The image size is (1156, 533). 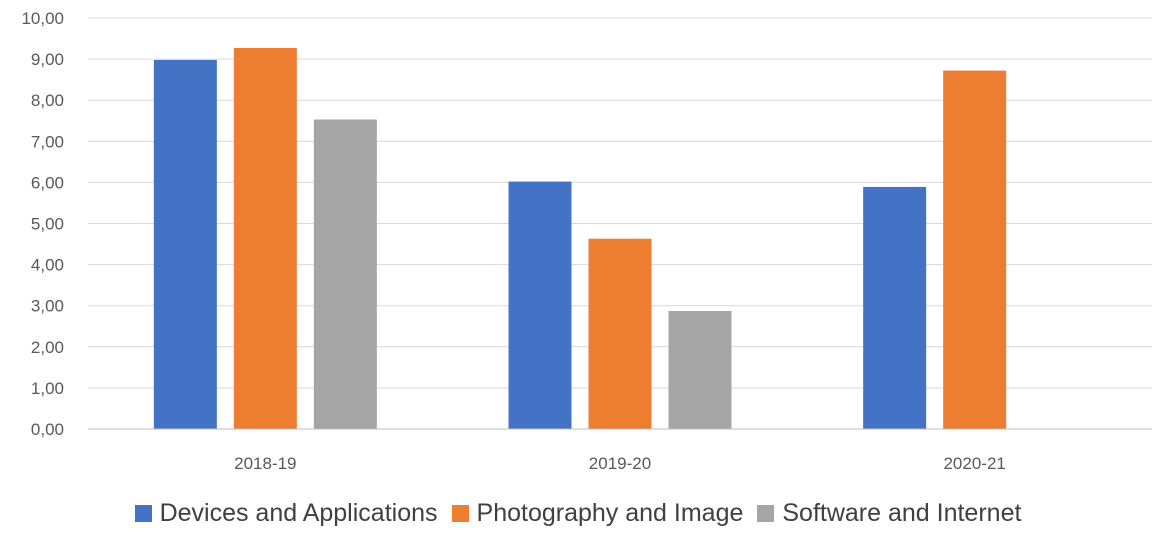 I want to click on legend-item: Software and Internet, so click(x=889, y=513).